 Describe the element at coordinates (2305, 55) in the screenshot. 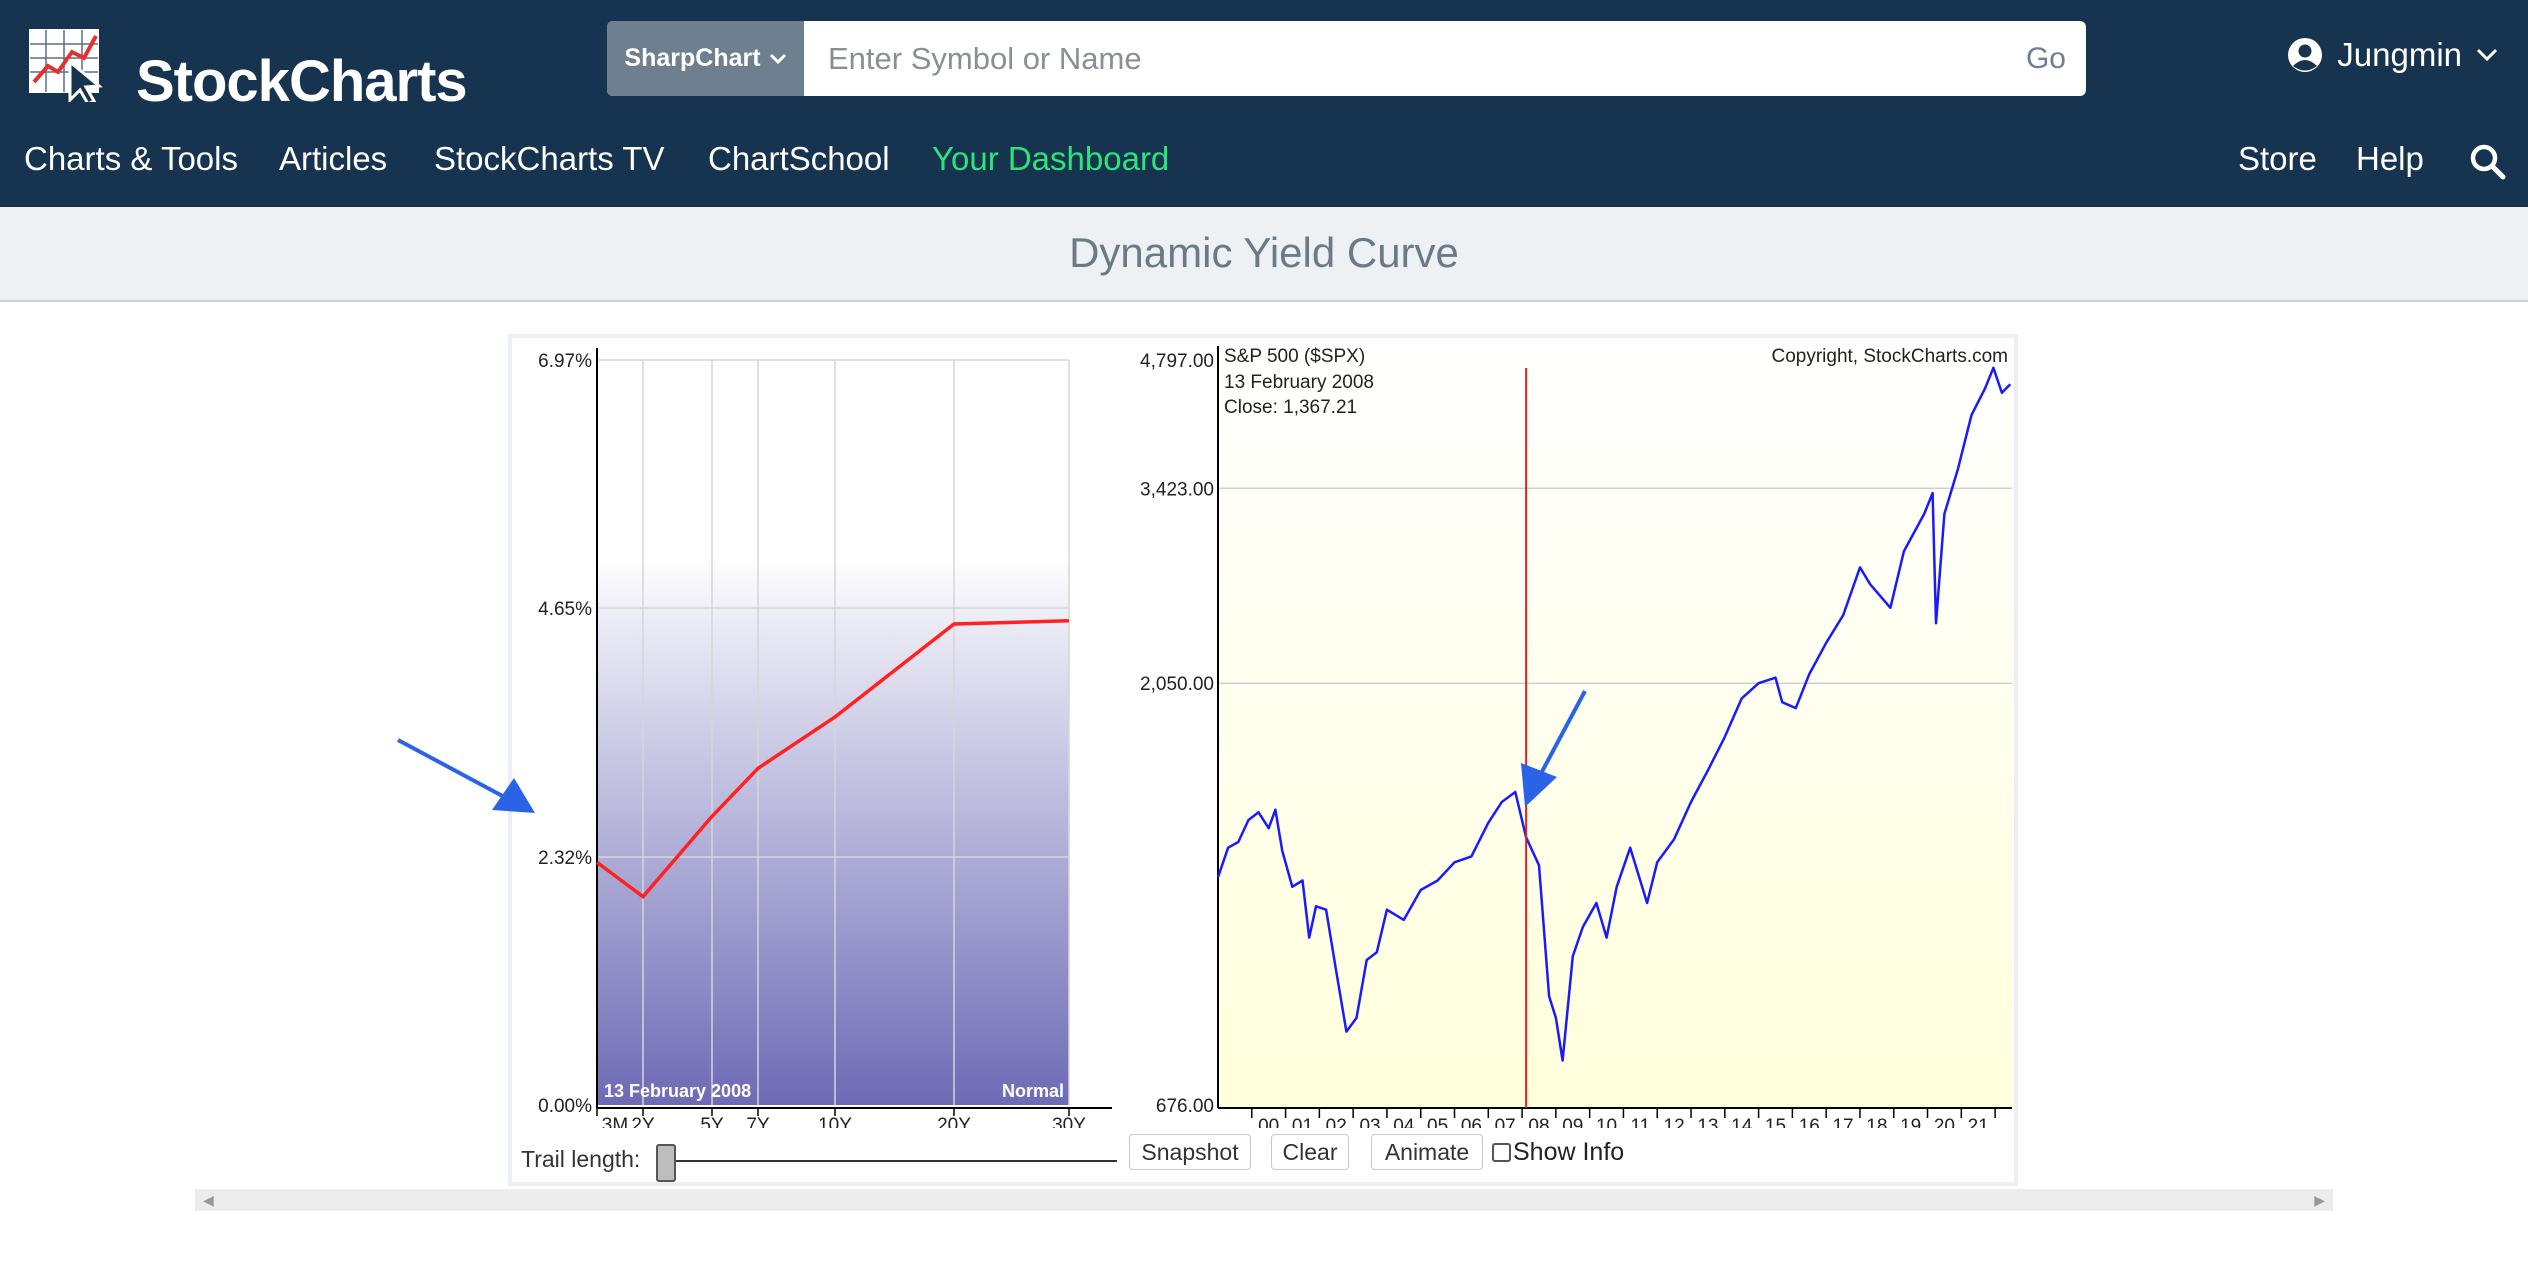

I see `user-avatar-icon` at that location.